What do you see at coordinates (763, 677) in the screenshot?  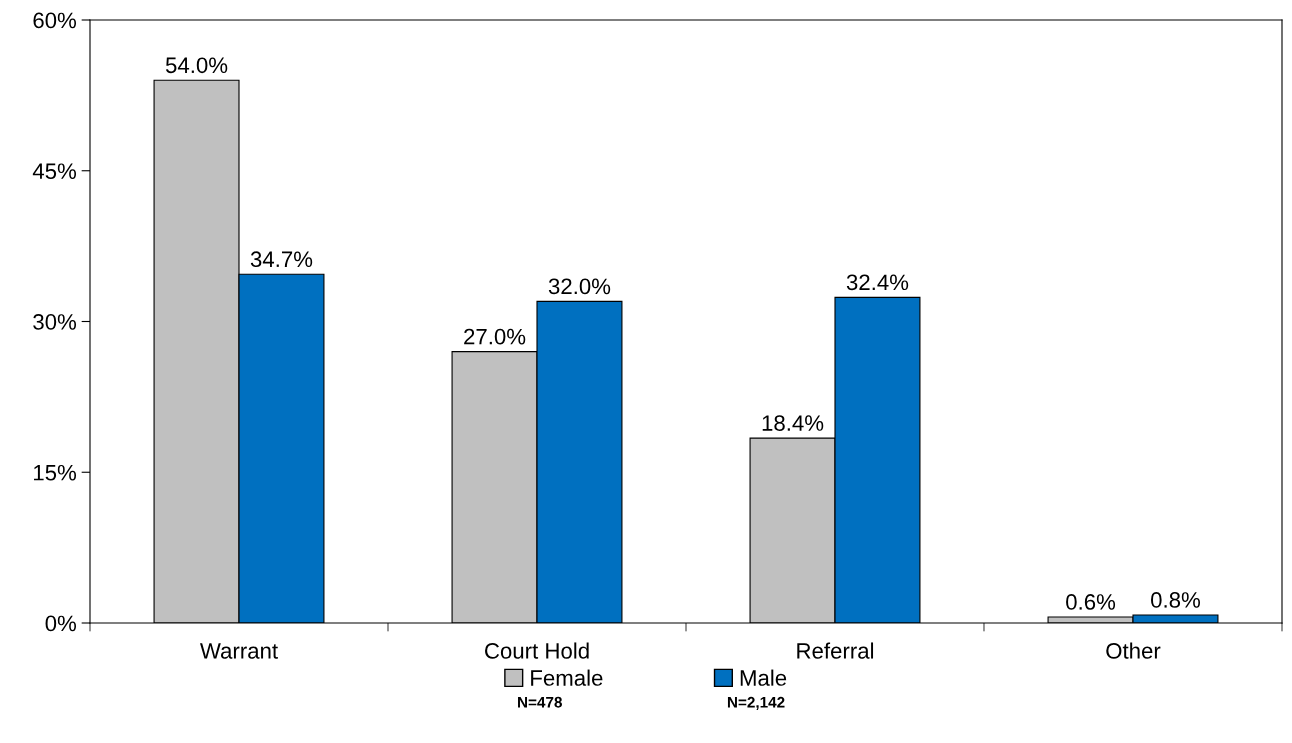 I see `legend-label: Male` at bounding box center [763, 677].